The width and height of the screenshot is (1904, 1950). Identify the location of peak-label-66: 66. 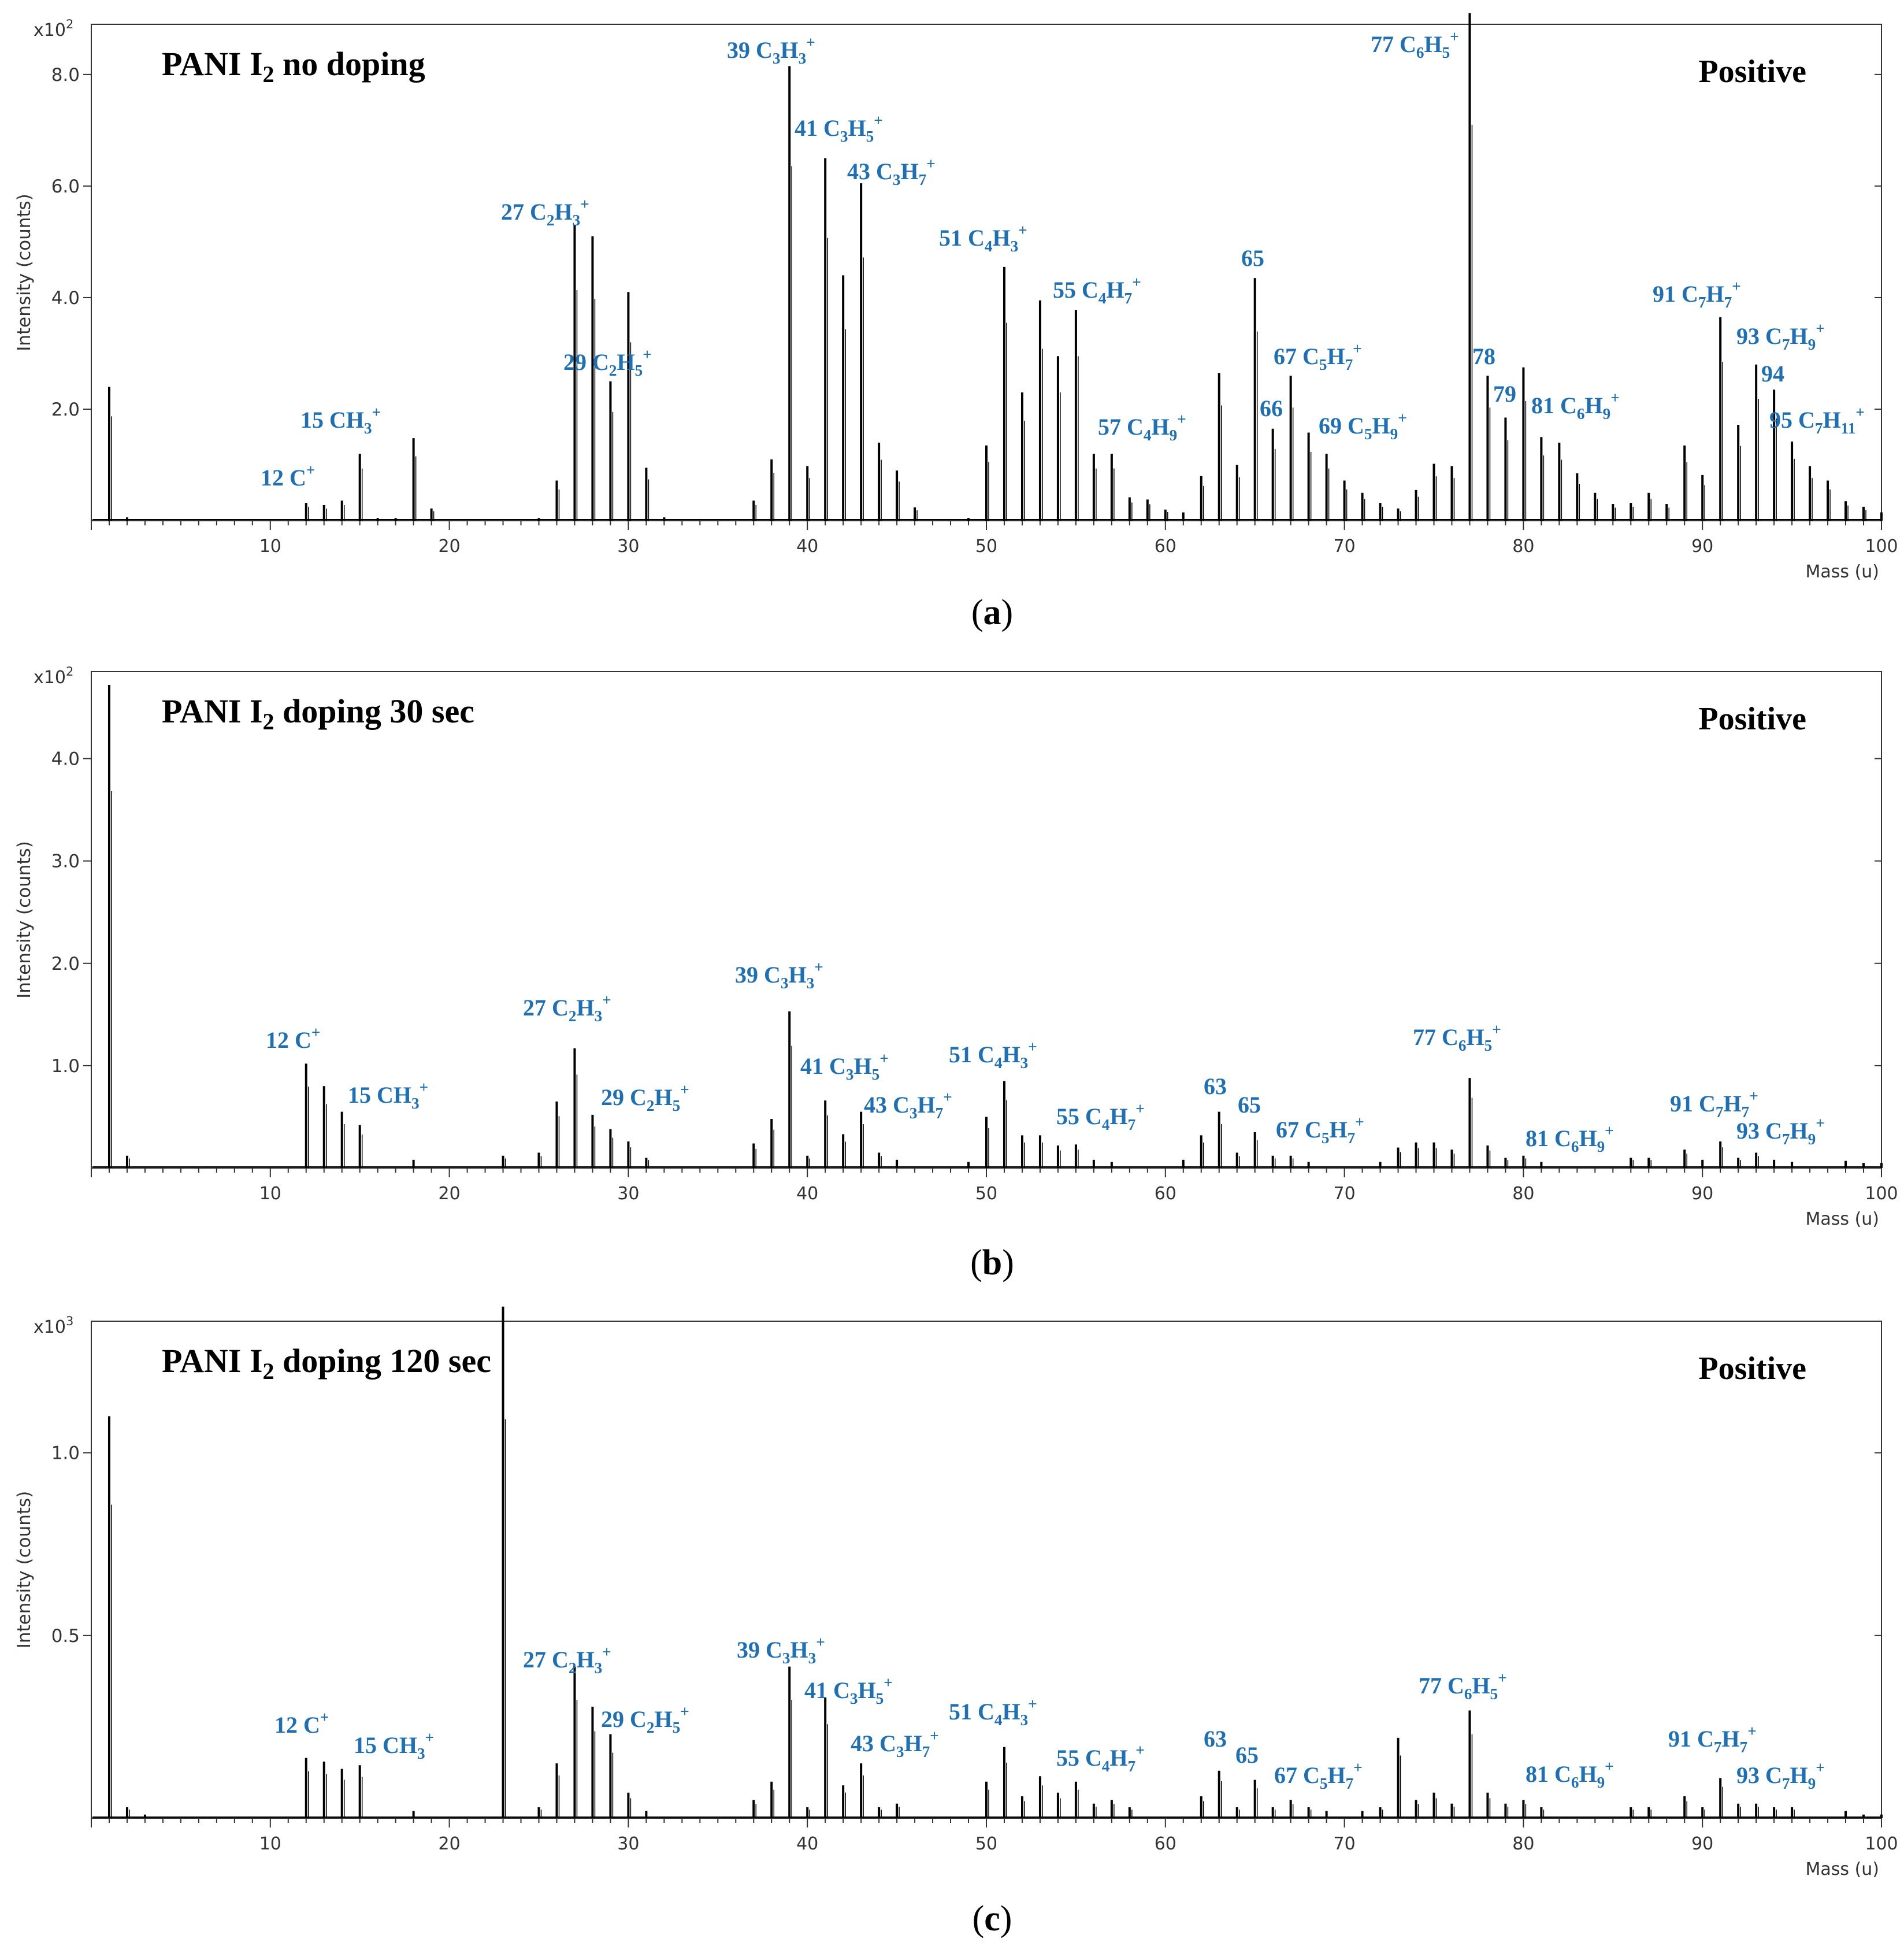
(1271, 408).